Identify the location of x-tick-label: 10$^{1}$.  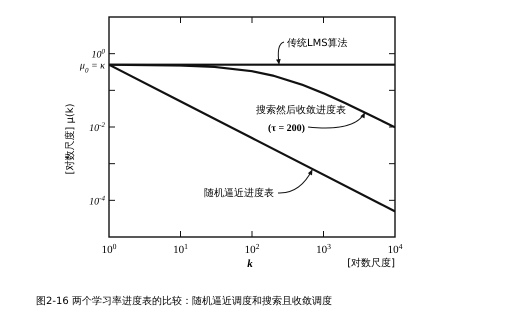
(180, 249).